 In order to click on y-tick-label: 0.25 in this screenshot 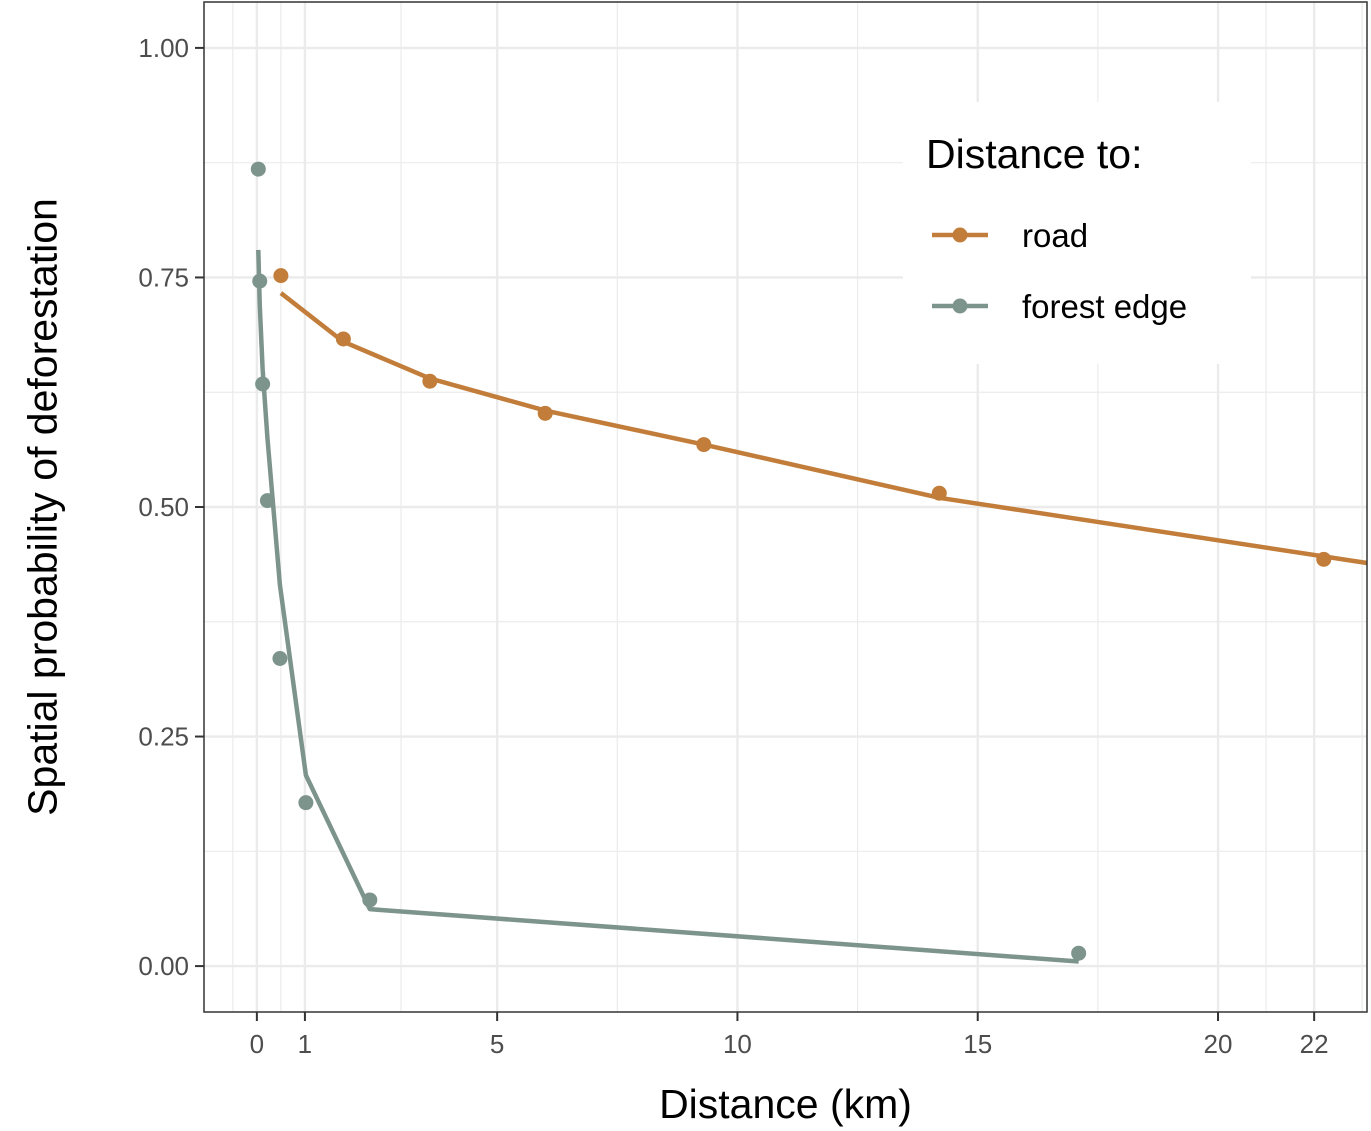, I will do `click(163, 737)`.